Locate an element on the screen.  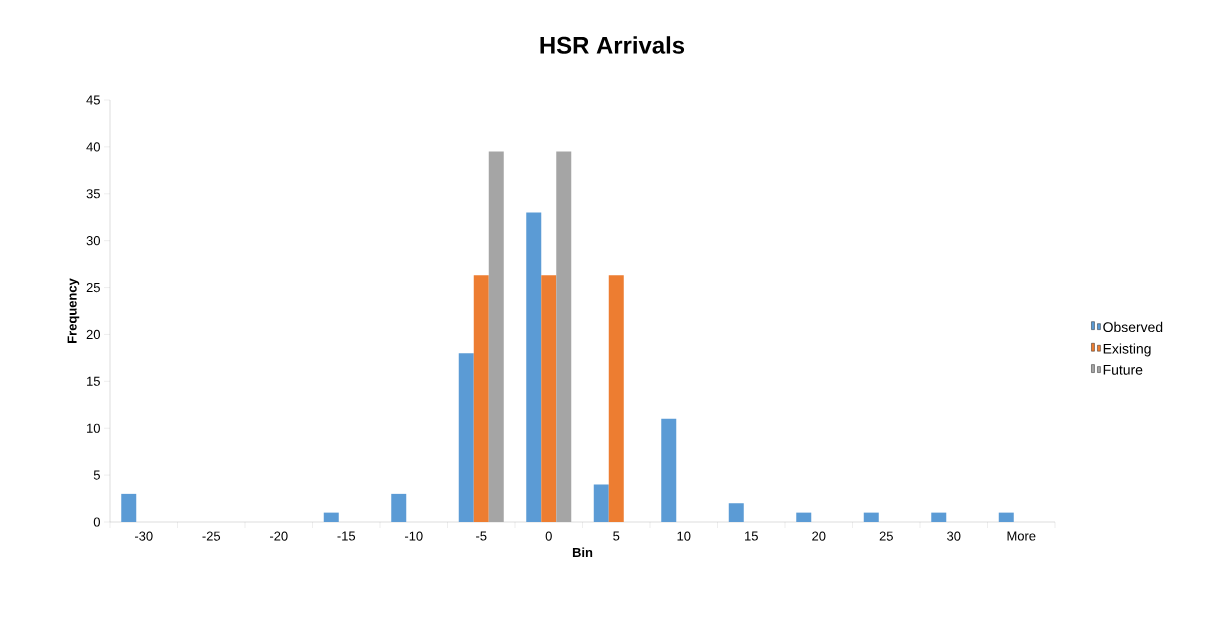
x-tick-label: -10 is located at coordinates (413, 536).